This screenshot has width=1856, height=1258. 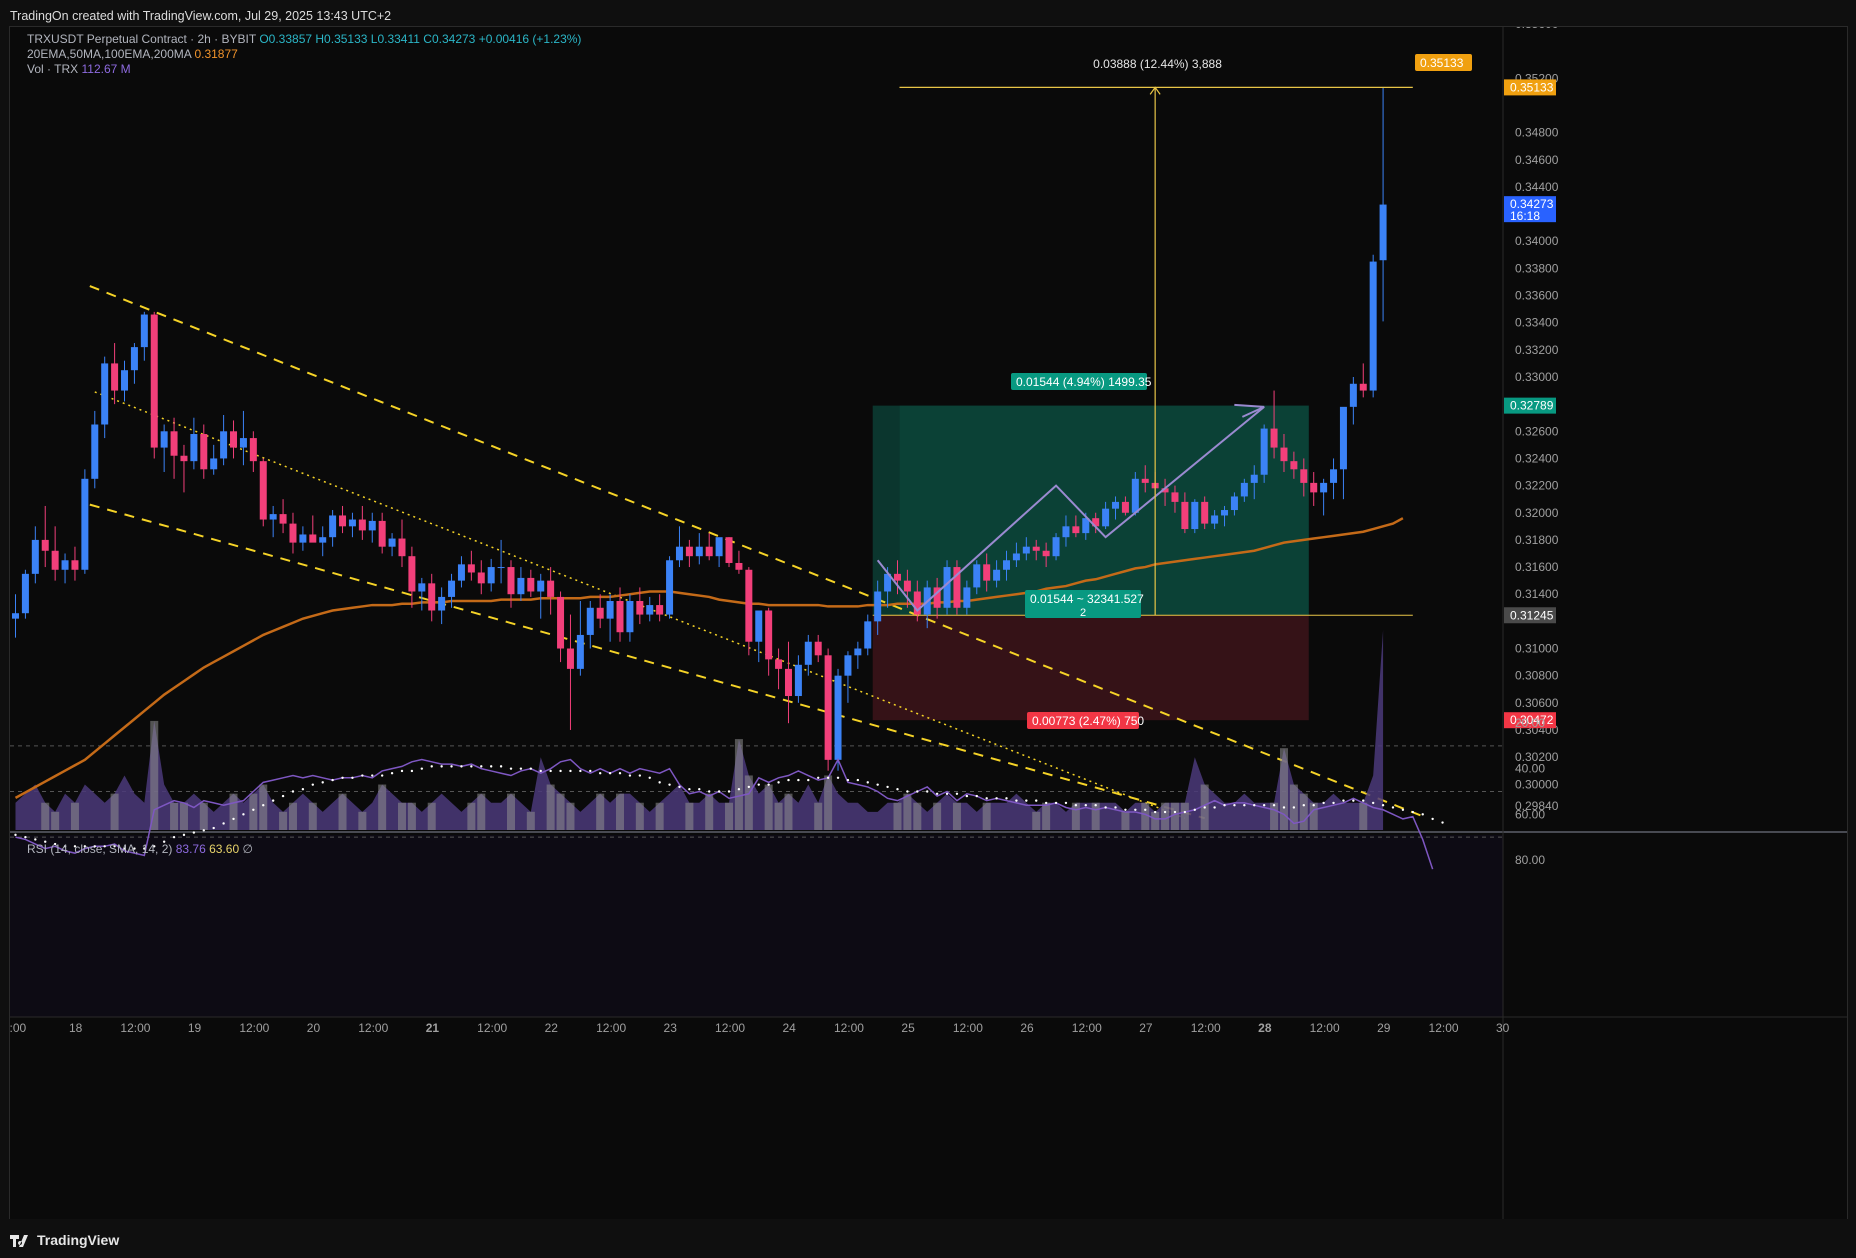 What do you see at coordinates (1530, 769) in the screenshot?
I see `rsi-tick: 40.00` at bounding box center [1530, 769].